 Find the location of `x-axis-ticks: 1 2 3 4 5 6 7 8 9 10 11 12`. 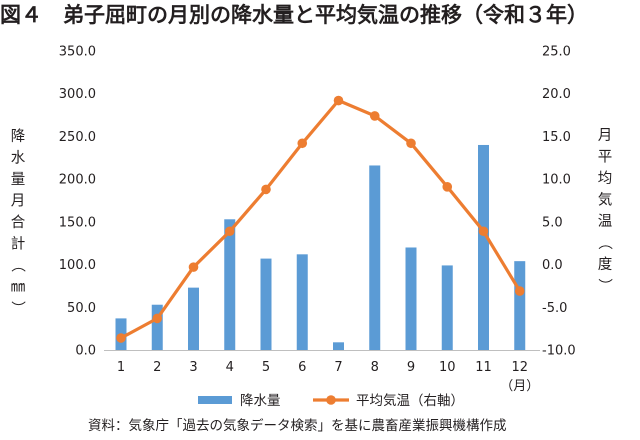

x-axis-ticks: 1 2 3 4 5 6 7 8 9 10 11 12 is located at coordinates (322, 367).